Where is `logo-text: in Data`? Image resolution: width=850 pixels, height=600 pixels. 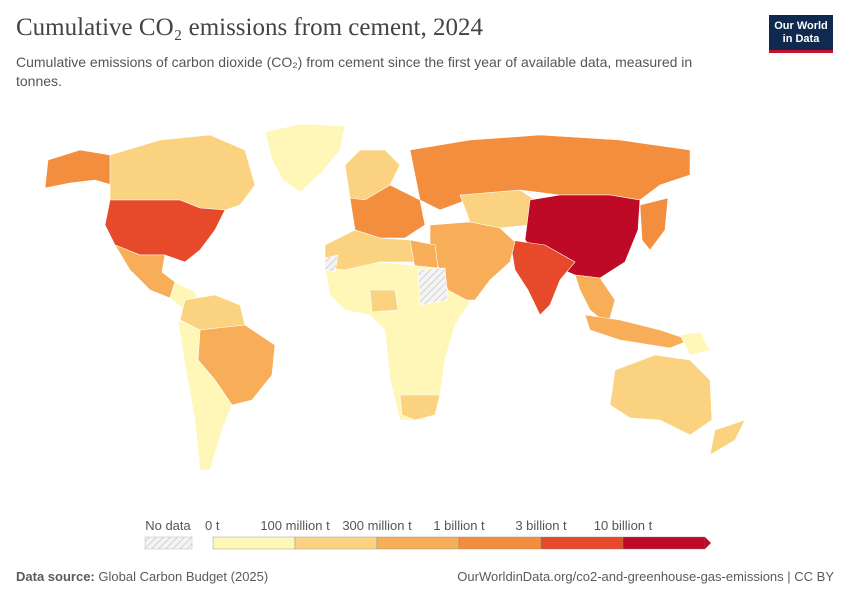 logo-text: in Data is located at coordinates (801, 39).